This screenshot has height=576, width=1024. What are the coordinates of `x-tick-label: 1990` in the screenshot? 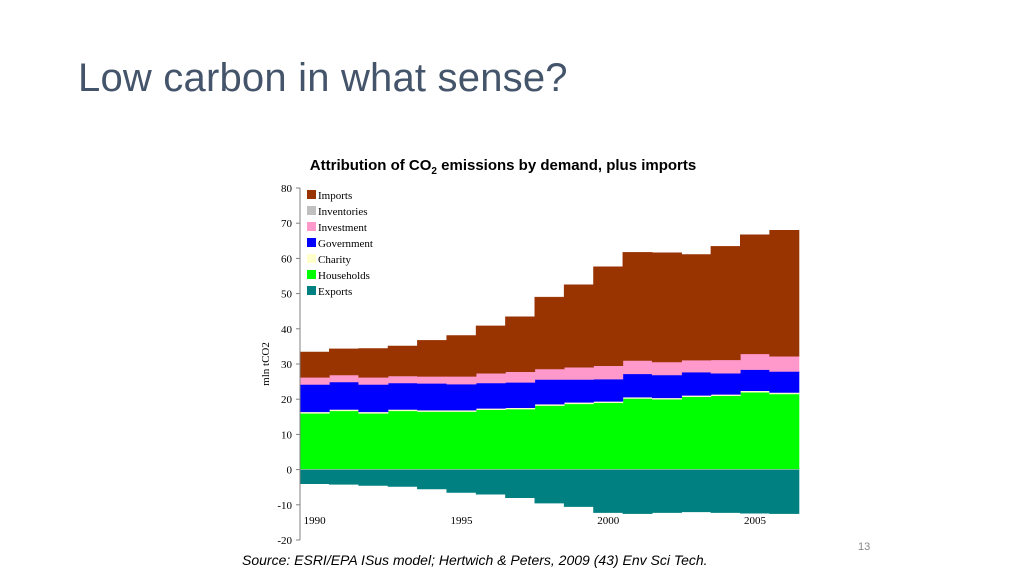 It's located at (315, 521).